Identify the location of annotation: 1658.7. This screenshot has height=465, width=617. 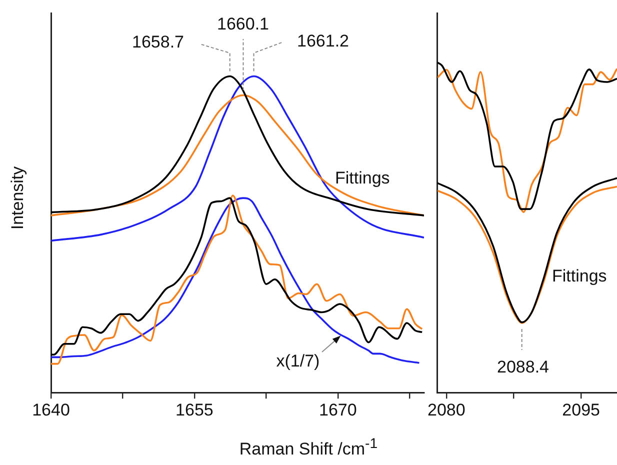
(158, 42).